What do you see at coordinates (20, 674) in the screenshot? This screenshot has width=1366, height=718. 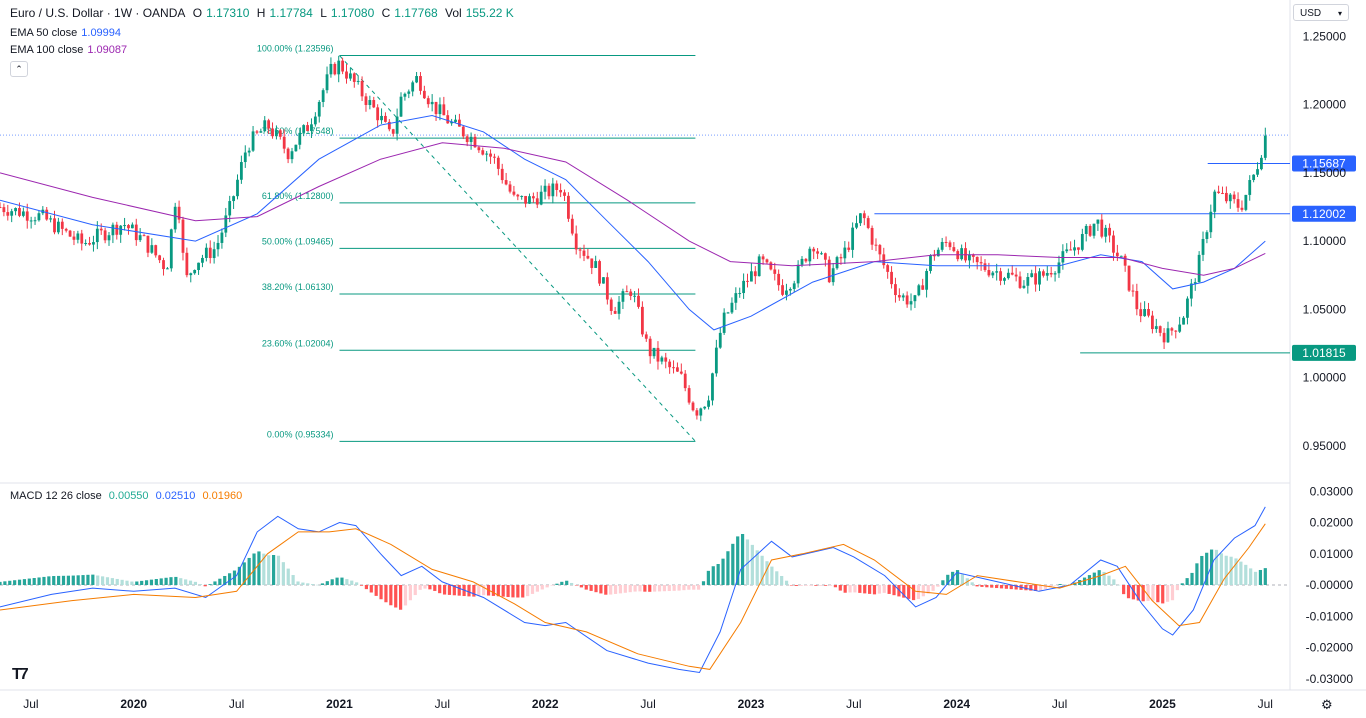 I see `tradingview-logo-icon: T7` at bounding box center [20, 674].